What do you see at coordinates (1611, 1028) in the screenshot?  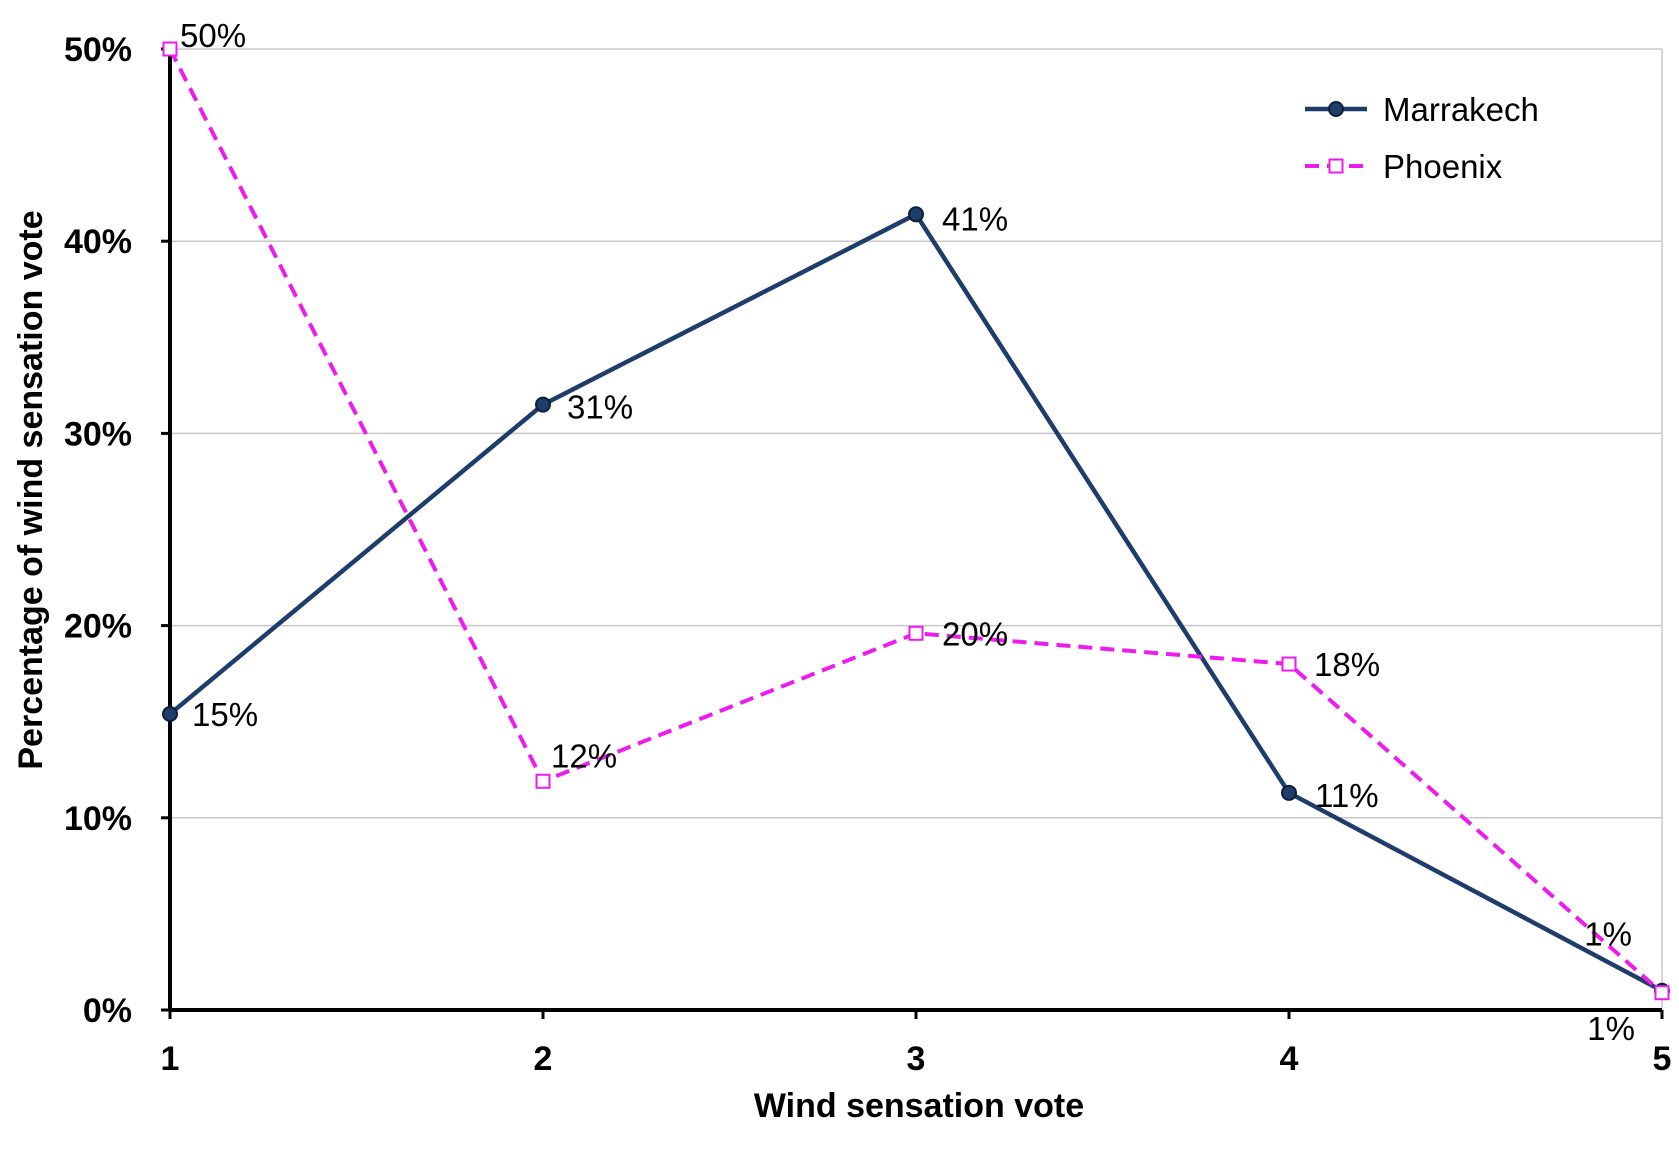 I see `data-label-marrakech: 1%` at bounding box center [1611, 1028].